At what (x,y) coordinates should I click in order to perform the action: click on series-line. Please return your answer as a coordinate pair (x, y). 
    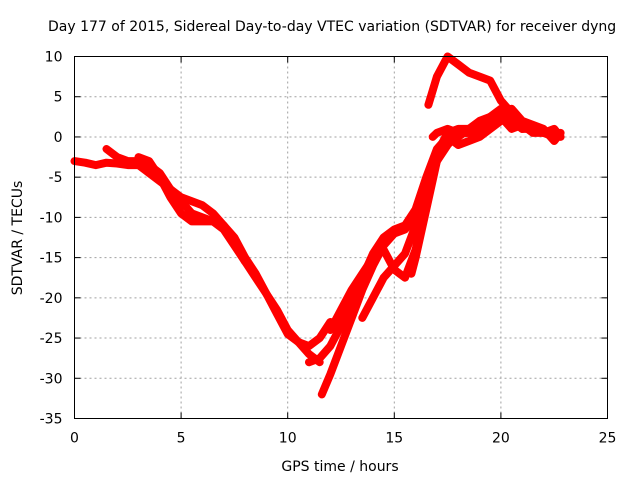
    Looking at the image, I should click on (475, 92).